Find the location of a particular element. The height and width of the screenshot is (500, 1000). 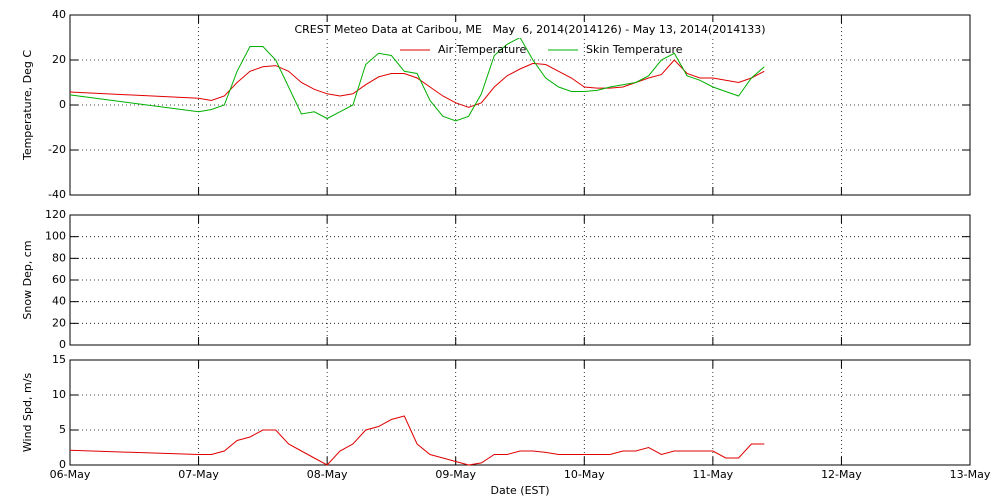

y-tick-label: 15 is located at coordinates (59, 359).